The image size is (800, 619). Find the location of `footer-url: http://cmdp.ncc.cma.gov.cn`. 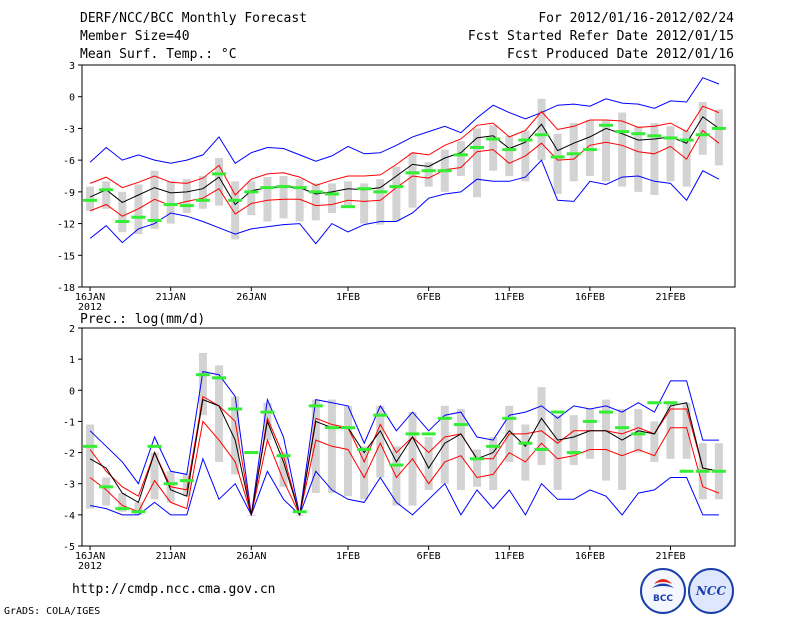

footer-url: http://cmdp.ncc.cma.gov.cn is located at coordinates (174, 589).